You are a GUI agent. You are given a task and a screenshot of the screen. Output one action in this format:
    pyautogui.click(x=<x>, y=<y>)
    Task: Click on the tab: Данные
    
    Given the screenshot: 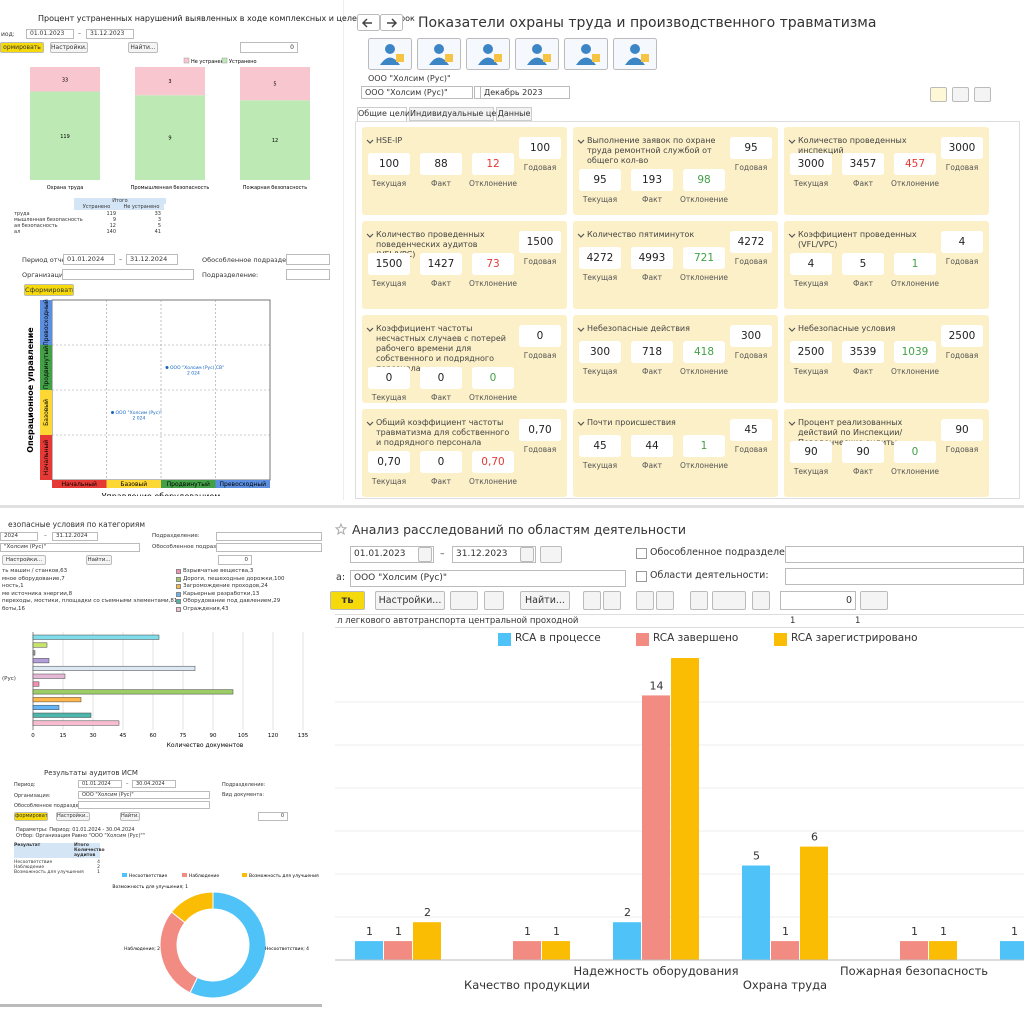 What is the action you would take?
    pyautogui.click(x=514, y=114)
    